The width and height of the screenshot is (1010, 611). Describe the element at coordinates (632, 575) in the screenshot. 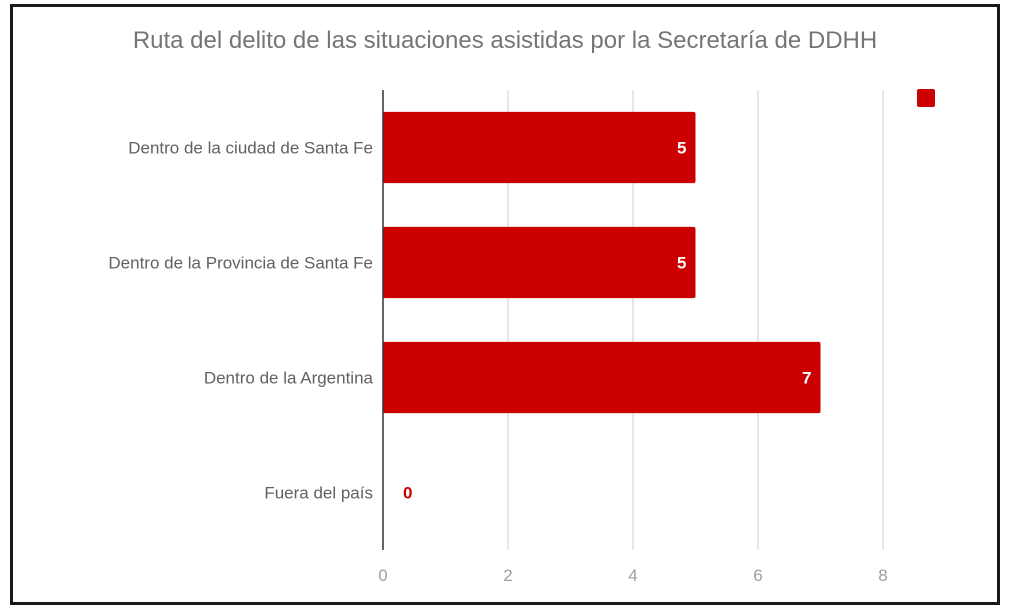

I see `x-tick-label: 4` at that location.